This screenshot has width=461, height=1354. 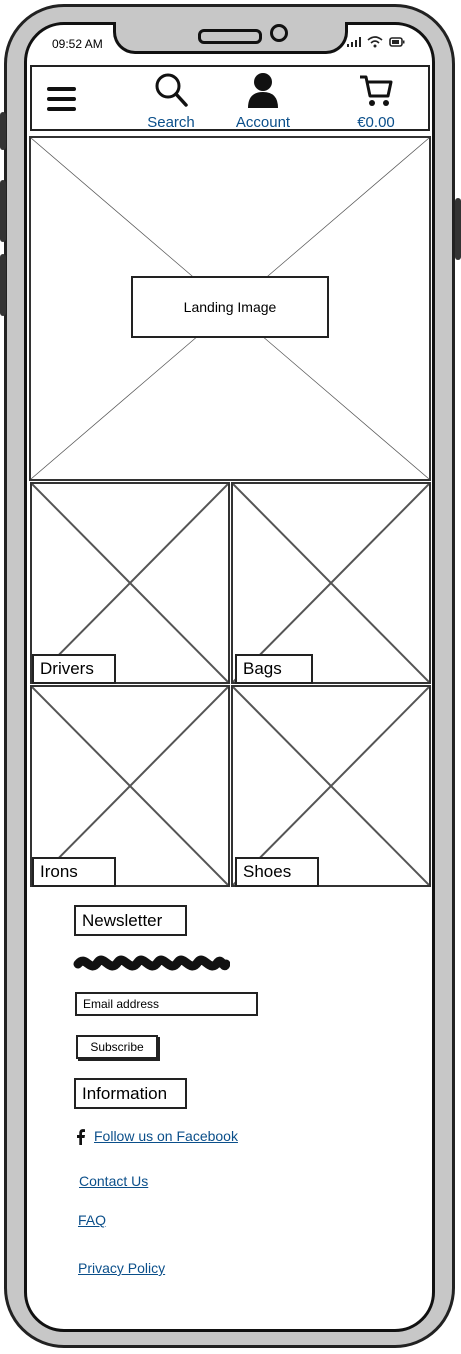 What do you see at coordinates (277, 872) in the screenshot?
I see `category-label-shoes: Shoes` at bounding box center [277, 872].